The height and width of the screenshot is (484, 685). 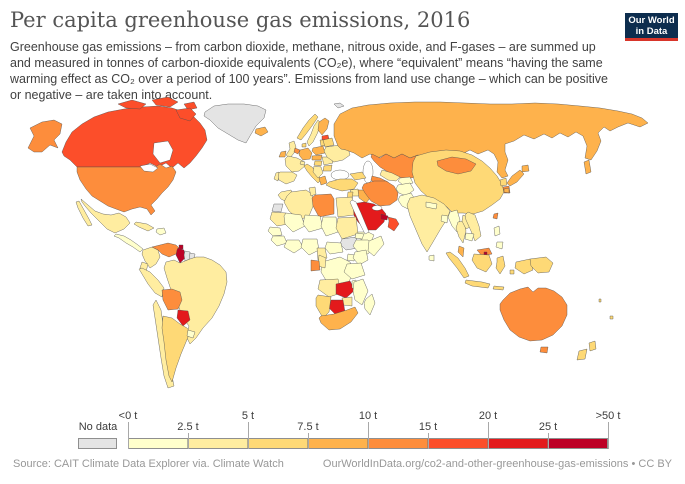 I want to click on country-united-kingdom, so click(x=291, y=149).